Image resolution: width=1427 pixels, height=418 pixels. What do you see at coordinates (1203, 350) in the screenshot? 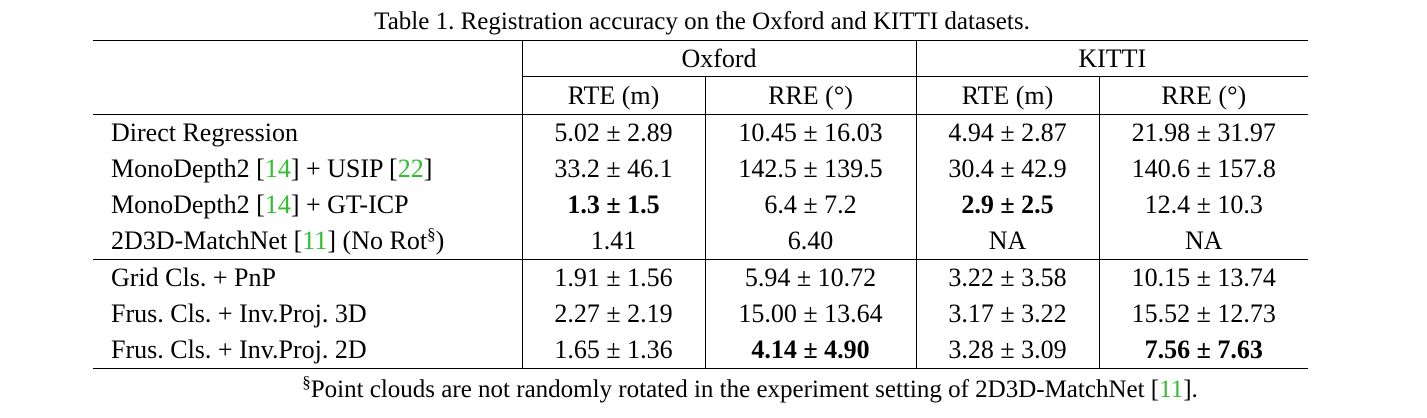
I see `value-cell: 7.56 ± 7.63` at bounding box center [1203, 350].